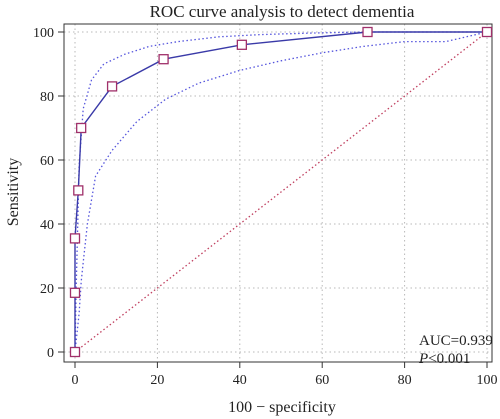 This screenshot has height=419, width=500. What do you see at coordinates (423, 359) in the screenshot?
I see `p-value-symbol: P` at bounding box center [423, 359].